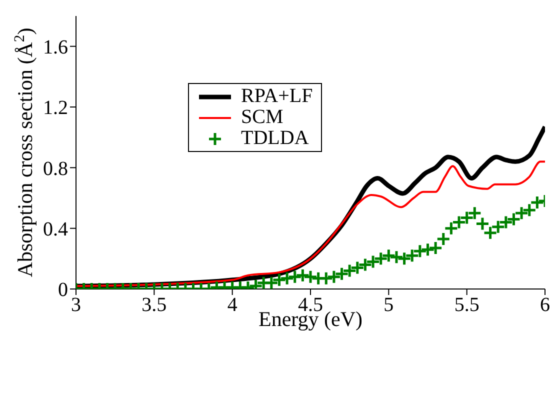  What do you see at coordinates (55, 169) in the screenshot?
I see `y-tick-label: 0.8` at bounding box center [55, 169].